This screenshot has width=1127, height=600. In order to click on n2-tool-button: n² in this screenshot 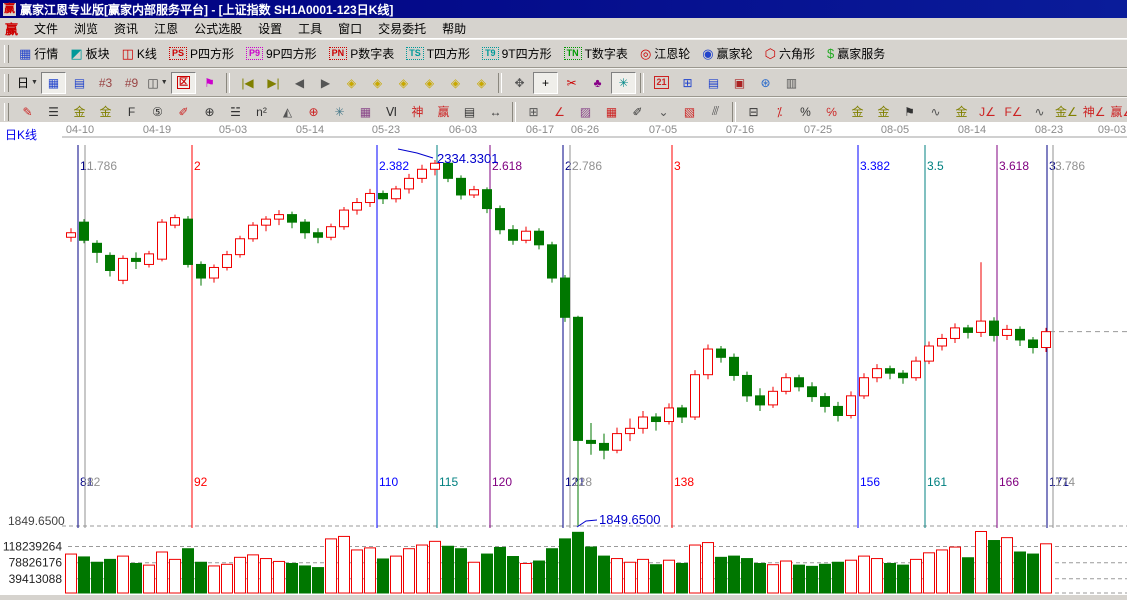, I will do `click(261, 112)`.